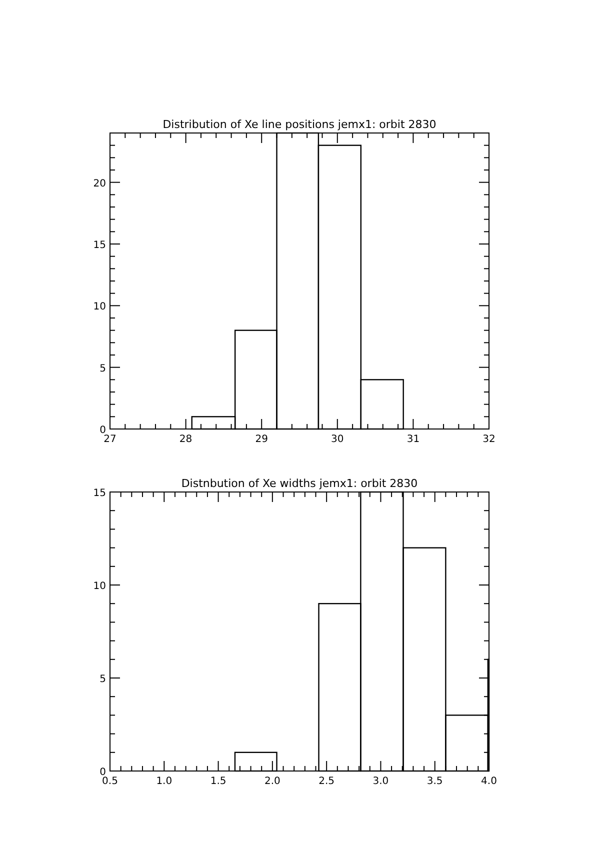 Image resolution: width=595 pixels, height=842 pixels. Describe the element at coordinates (489, 781) in the screenshot. I see `x-tick-label: 4.0` at that location.